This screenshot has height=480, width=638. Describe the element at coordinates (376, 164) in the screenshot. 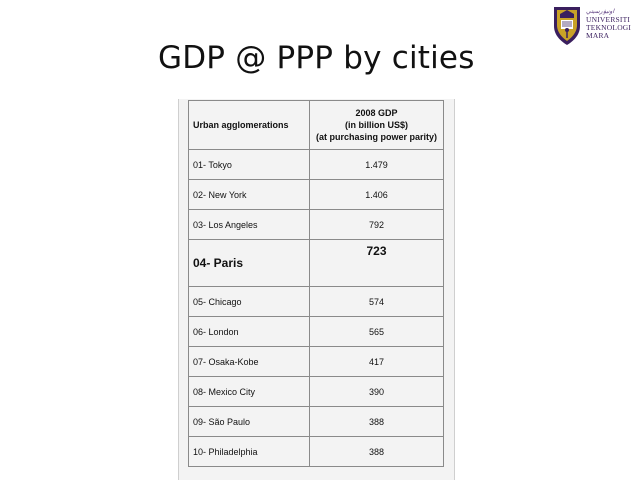

I see `gdp-cell: 1.479` at that location.